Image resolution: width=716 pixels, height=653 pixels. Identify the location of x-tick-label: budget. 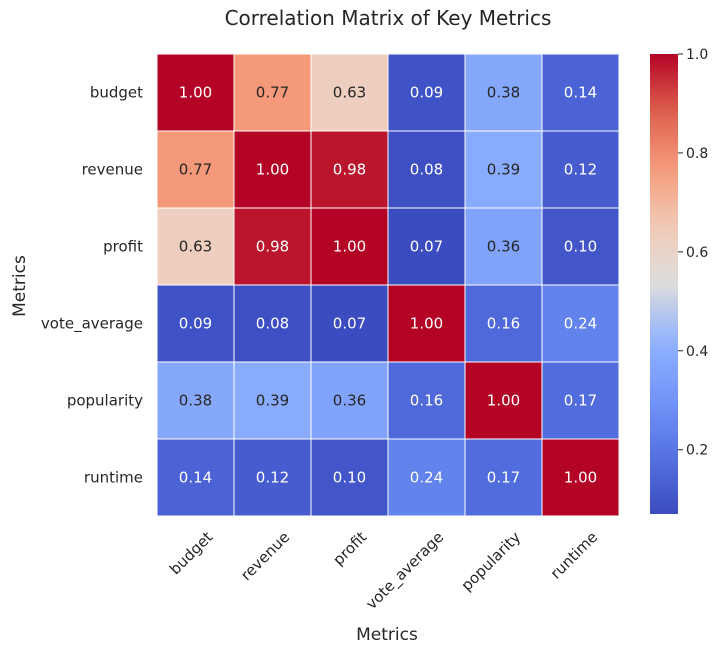
(191, 553).